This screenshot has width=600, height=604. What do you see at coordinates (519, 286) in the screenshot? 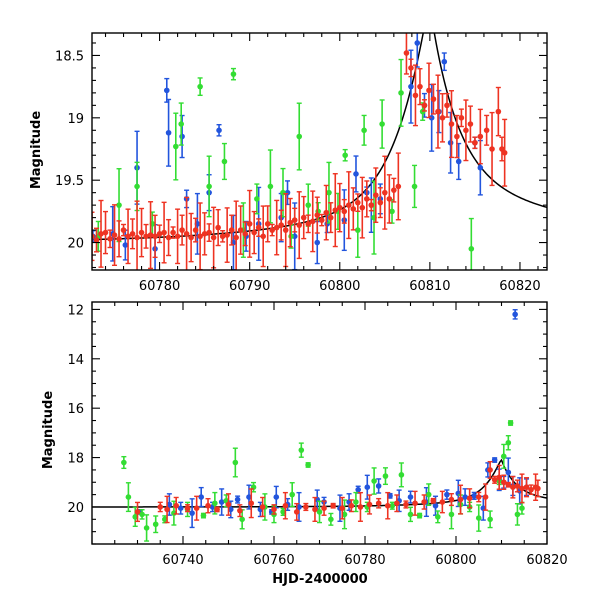
I see `top-x-tick-label: 60820` at bounding box center [519, 286].